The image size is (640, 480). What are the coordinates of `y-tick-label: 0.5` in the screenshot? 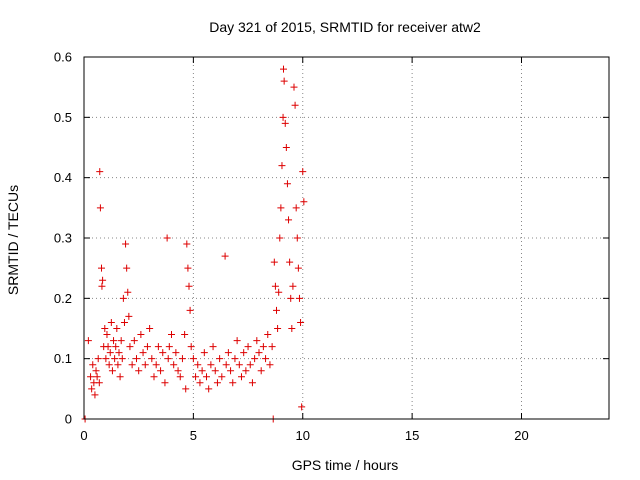 It's located at (63, 117).